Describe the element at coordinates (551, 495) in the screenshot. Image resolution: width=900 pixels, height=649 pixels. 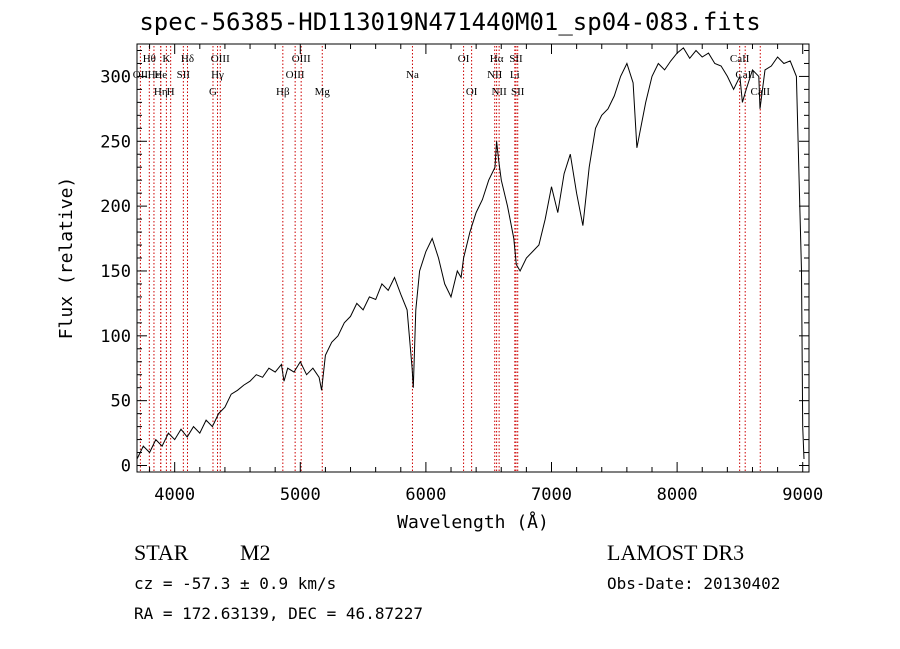
I see `x-tick-label: 7000` at that location.